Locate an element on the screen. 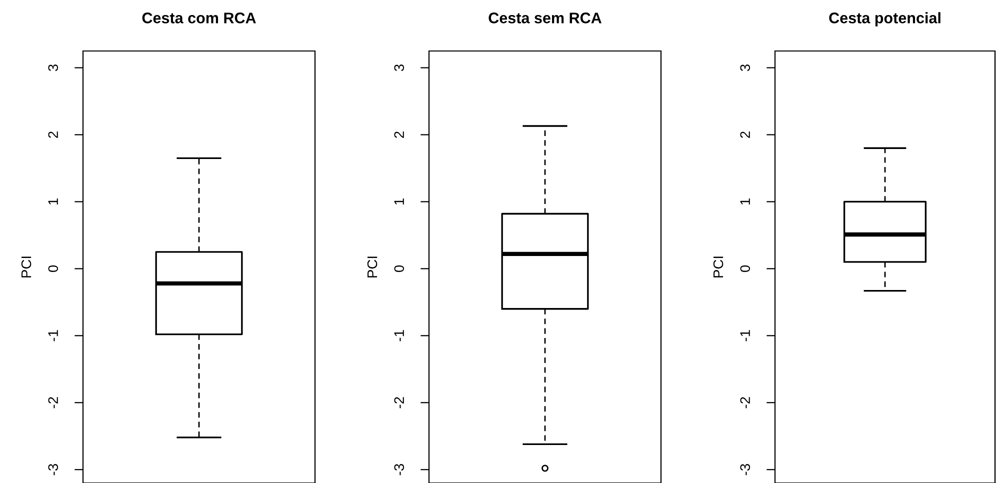  chart-title: Cesta com RCA is located at coordinates (199, 18).